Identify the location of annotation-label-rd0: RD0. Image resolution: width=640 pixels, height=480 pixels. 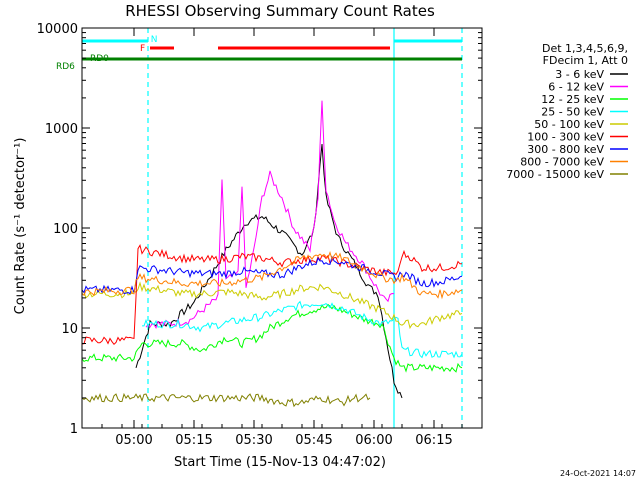
(99, 59).